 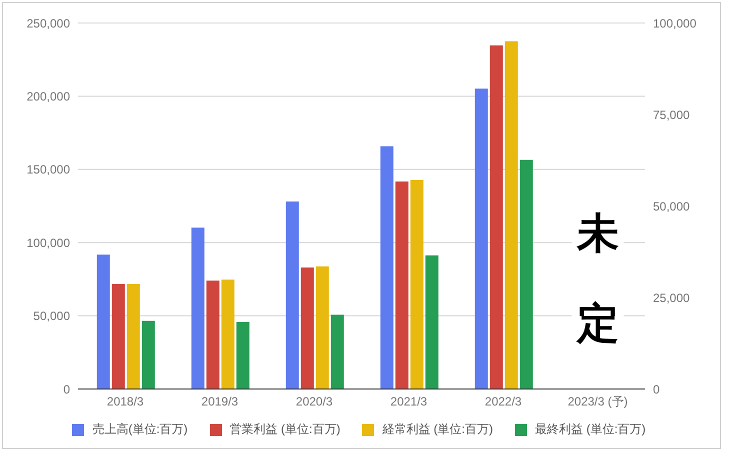 I want to click on y-tick-label: 250,000, so click(x=48, y=23).